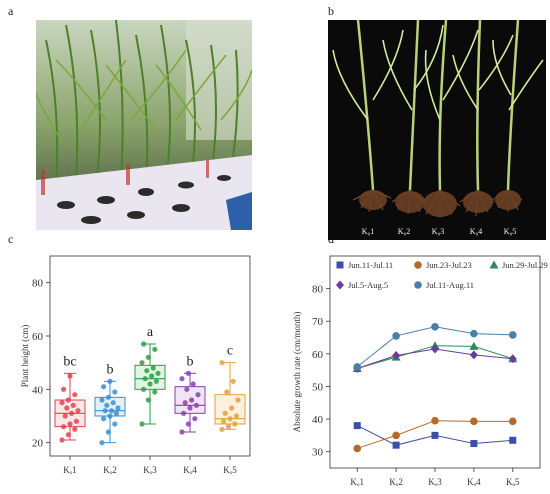  Describe the element at coordinates (25, 356) in the screenshot. I see `y-axis-label: Plant height (cm)` at that location.